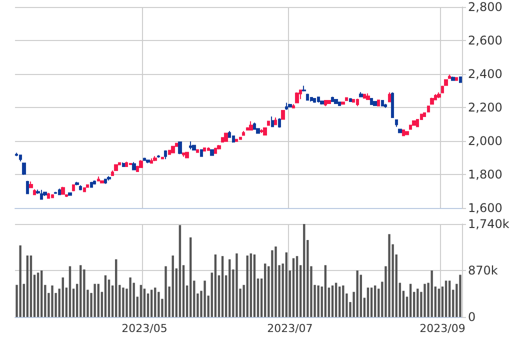 This screenshot has height=344, width=514. I want to click on y-tick-label: 2,200, so click(485, 107).